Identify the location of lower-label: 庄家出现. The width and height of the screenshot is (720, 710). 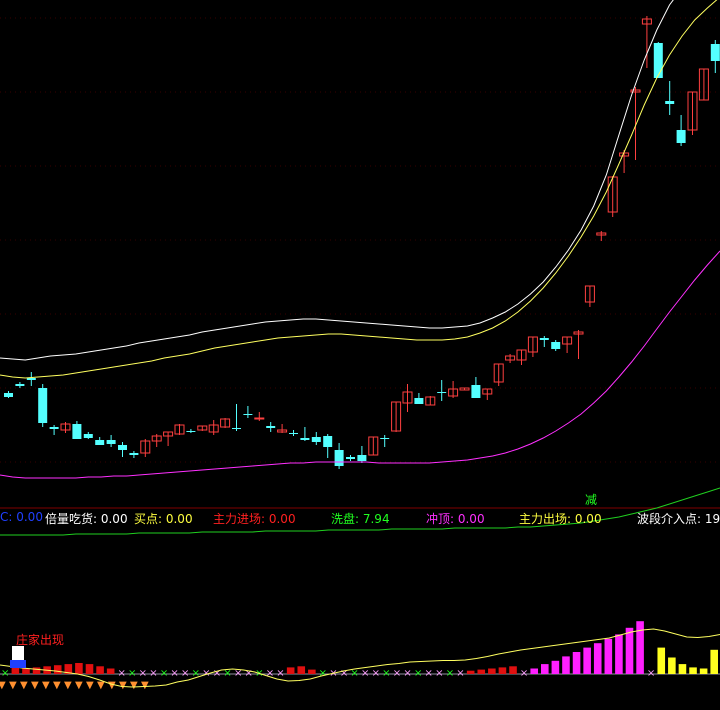
(40, 639).